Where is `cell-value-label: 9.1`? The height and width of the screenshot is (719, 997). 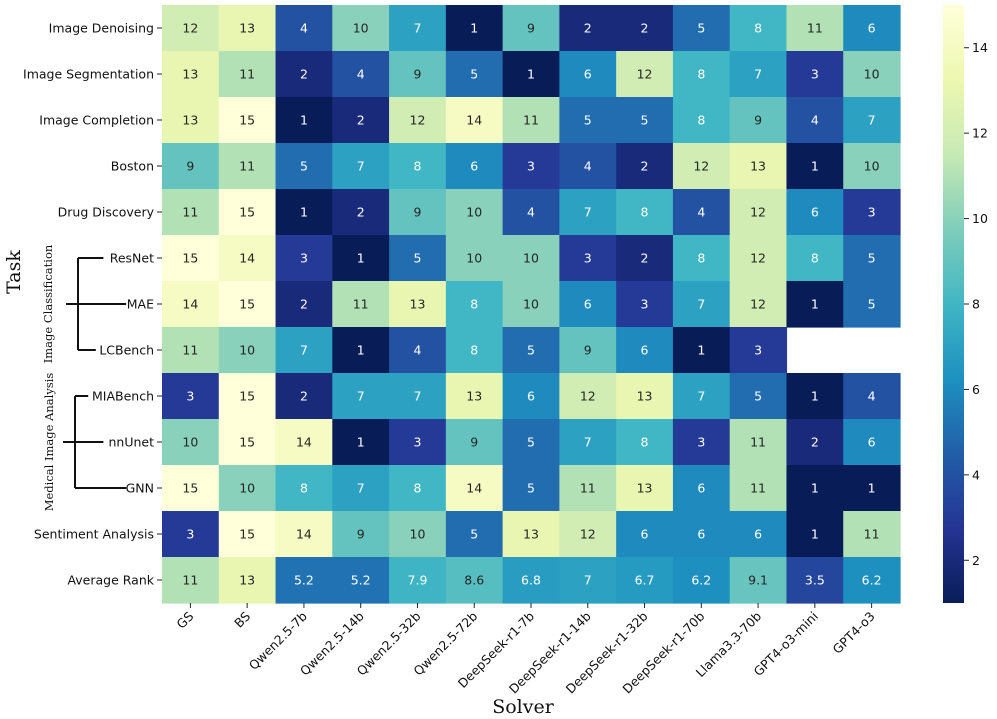
cell-value-label: 9.1 is located at coordinates (758, 580).